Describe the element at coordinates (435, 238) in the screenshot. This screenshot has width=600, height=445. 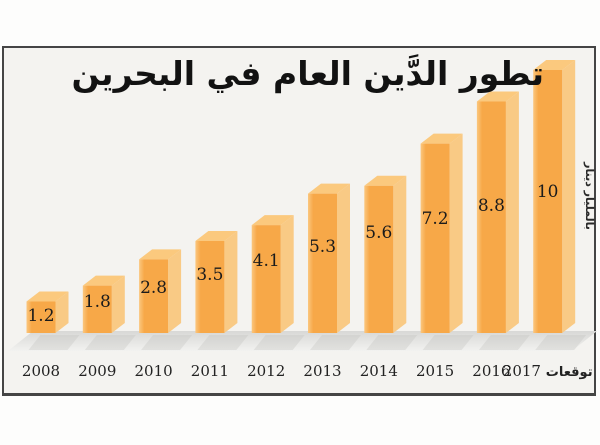
I see `bar-2015` at that location.